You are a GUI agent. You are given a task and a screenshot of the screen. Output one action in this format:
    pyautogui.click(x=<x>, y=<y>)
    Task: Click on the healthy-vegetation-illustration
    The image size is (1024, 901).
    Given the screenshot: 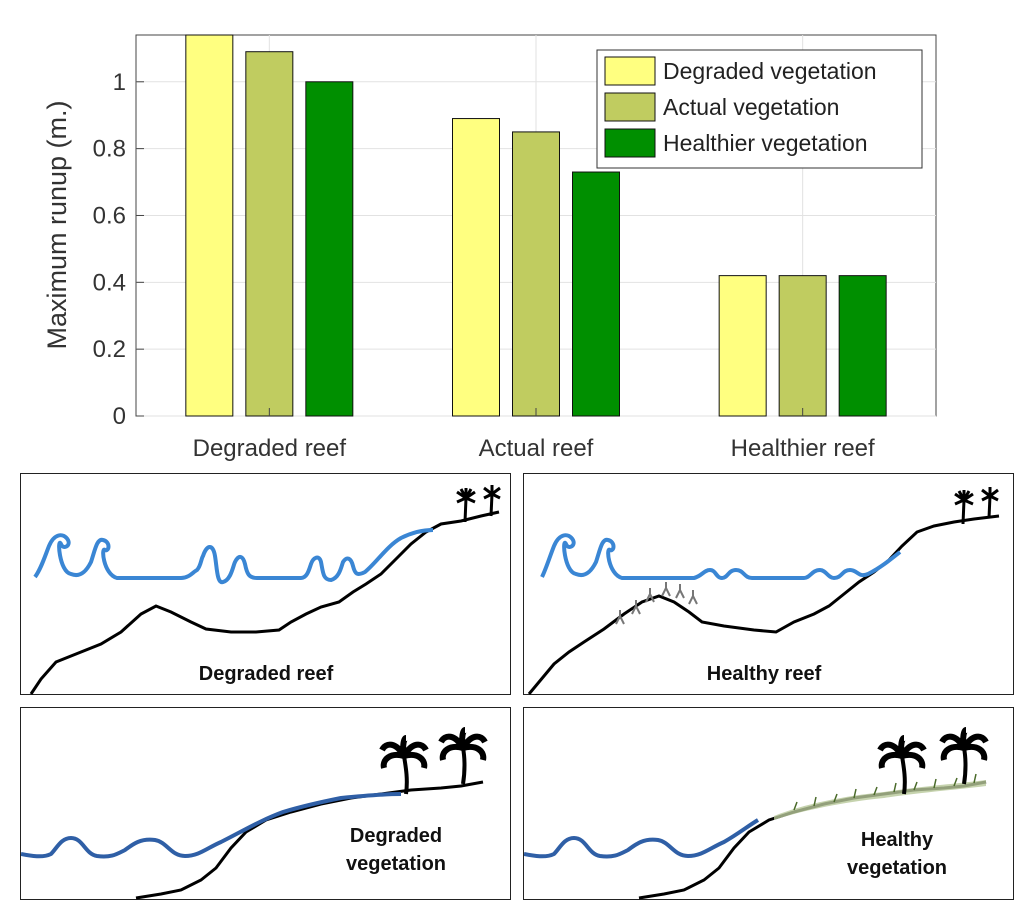 What is the action you would take?
    pyautogui.click(x=756, y=813)
    